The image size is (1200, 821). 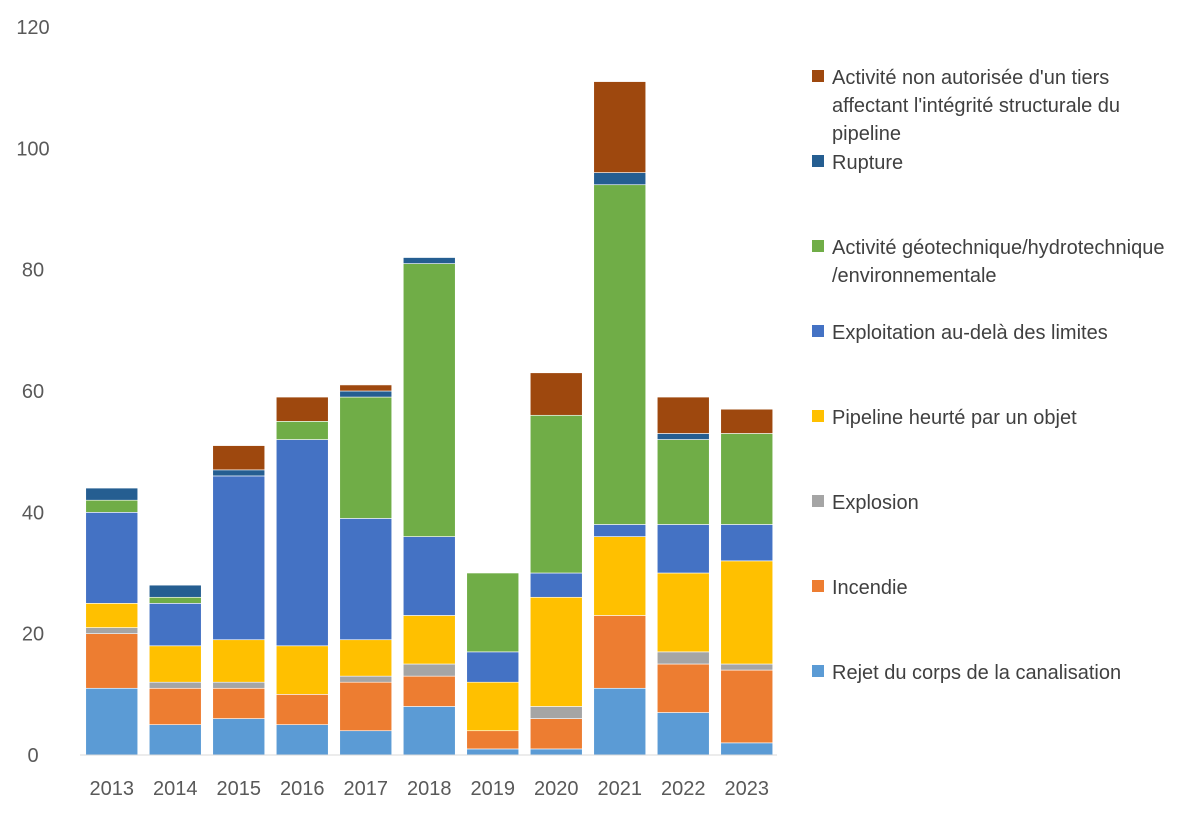 I want to click on bar-stack-2014, so click(x=175, y=670).